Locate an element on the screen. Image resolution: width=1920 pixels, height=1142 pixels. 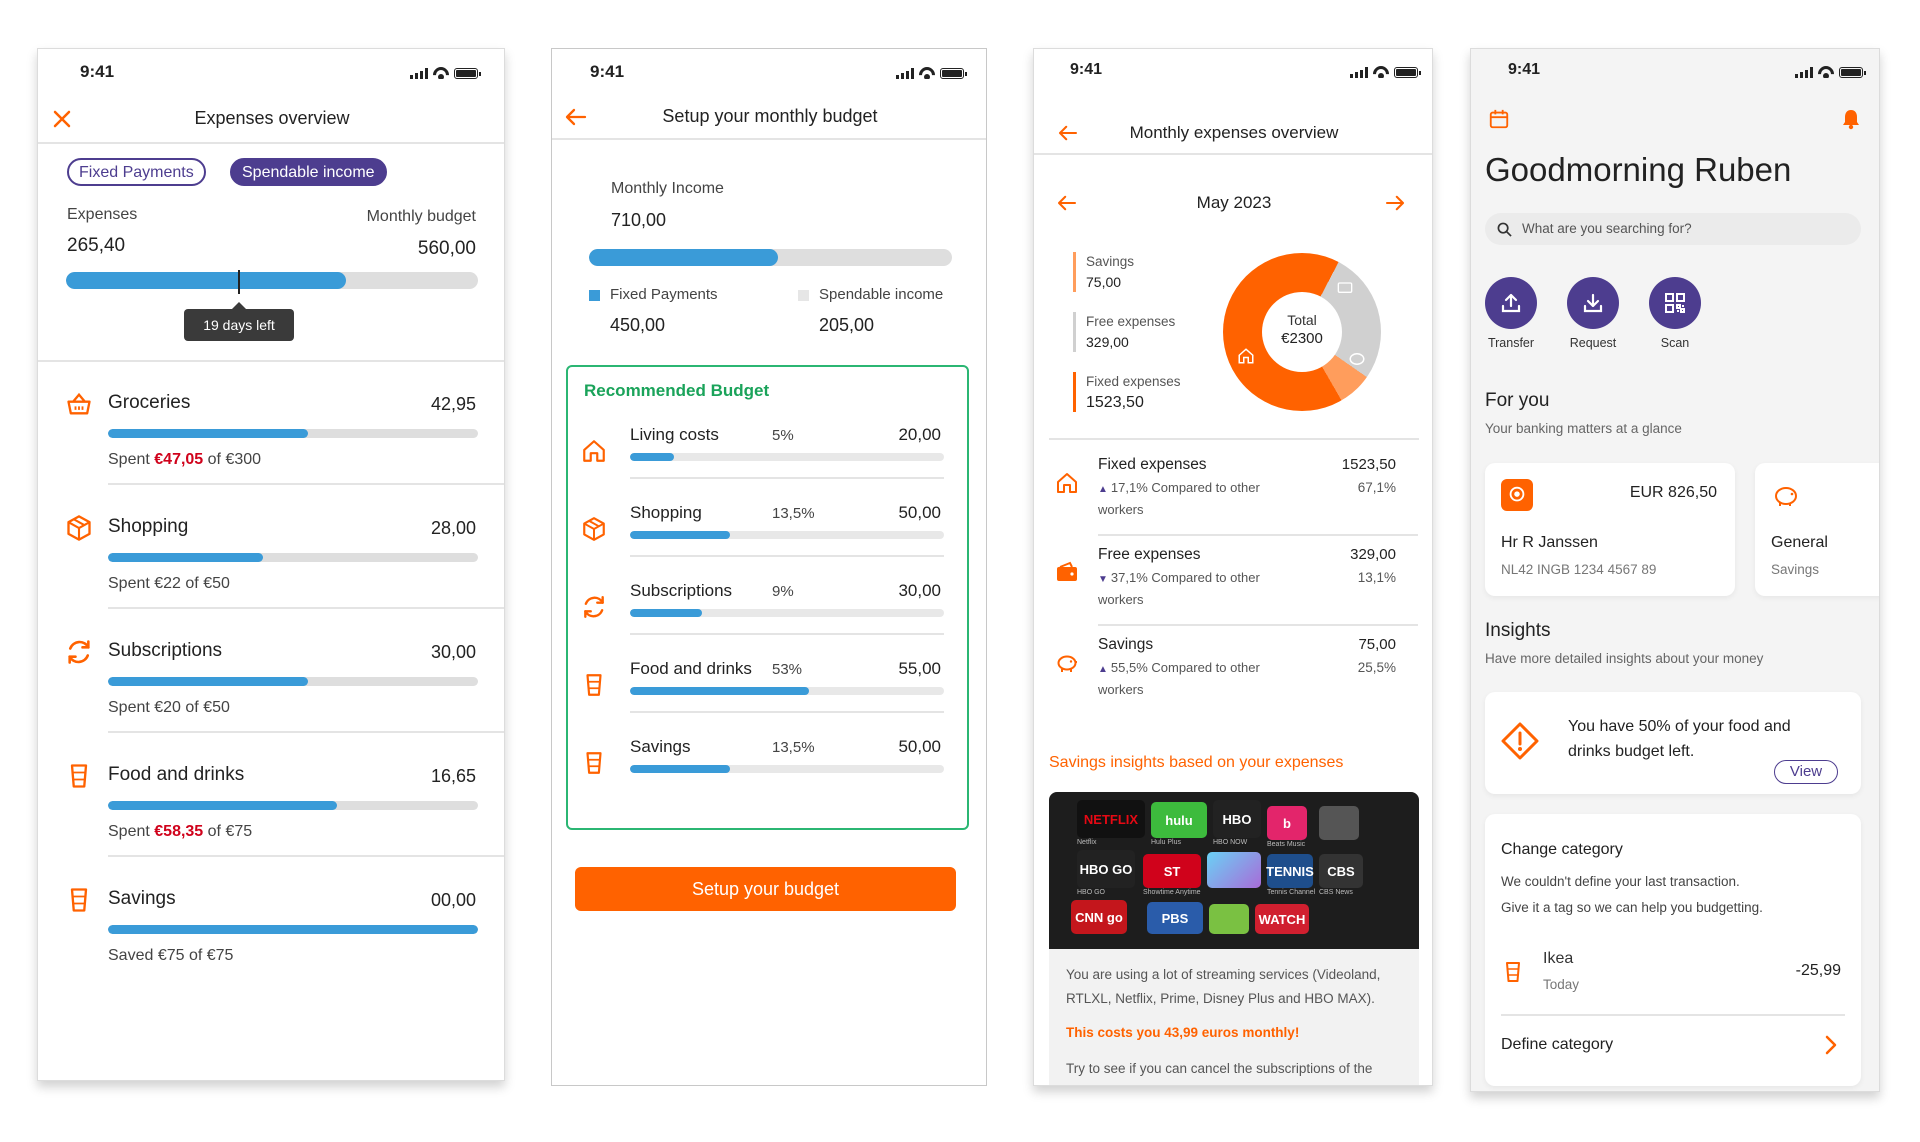
request-button is located at coordinates (1593, 303).